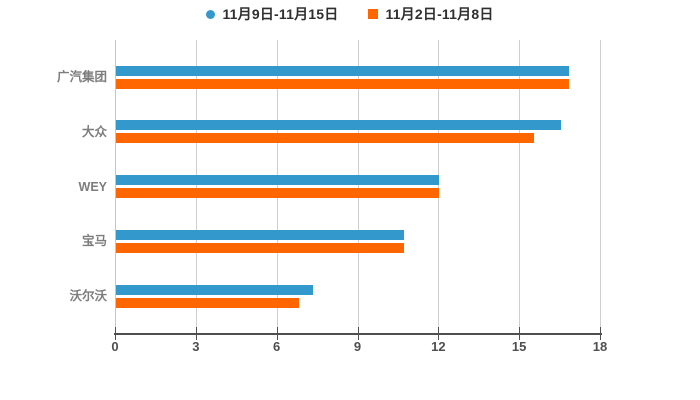  Describe the element at coordinates (208, 302) in the screenshot. I see `bar-沃尔沃-series1` at that location.